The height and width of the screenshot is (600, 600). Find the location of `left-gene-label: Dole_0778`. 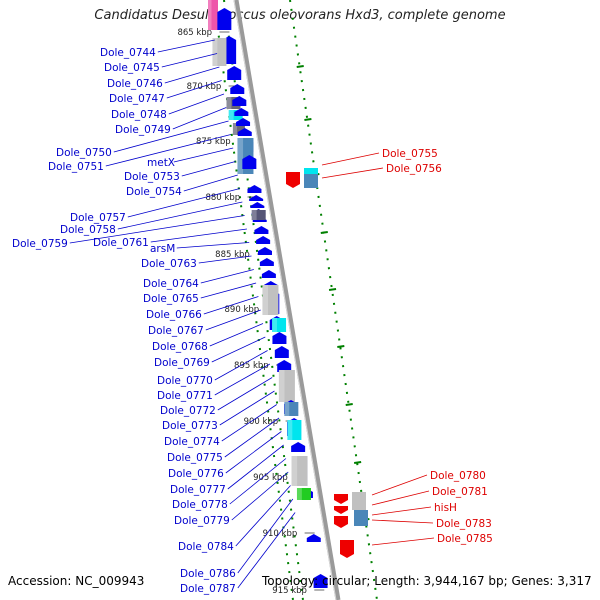

left-gene-label: Dole_0778 is located at coordinates (200, 505).